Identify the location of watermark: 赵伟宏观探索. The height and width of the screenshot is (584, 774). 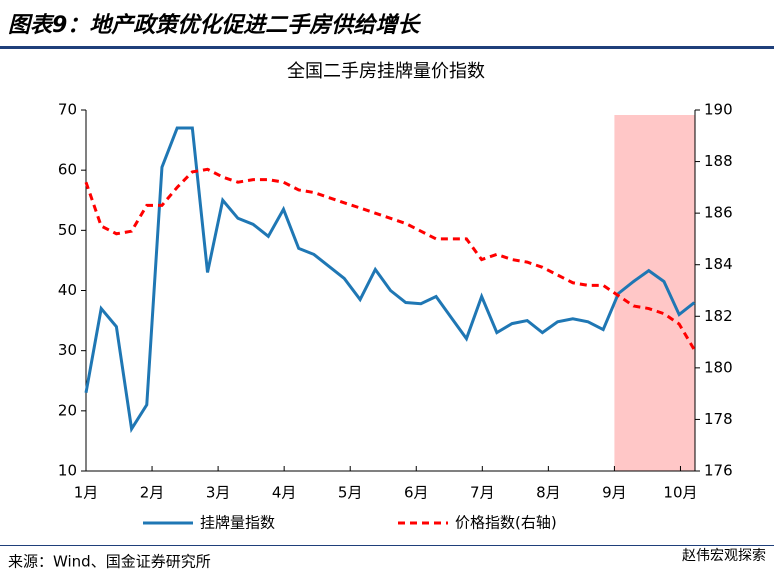
(724, 555).